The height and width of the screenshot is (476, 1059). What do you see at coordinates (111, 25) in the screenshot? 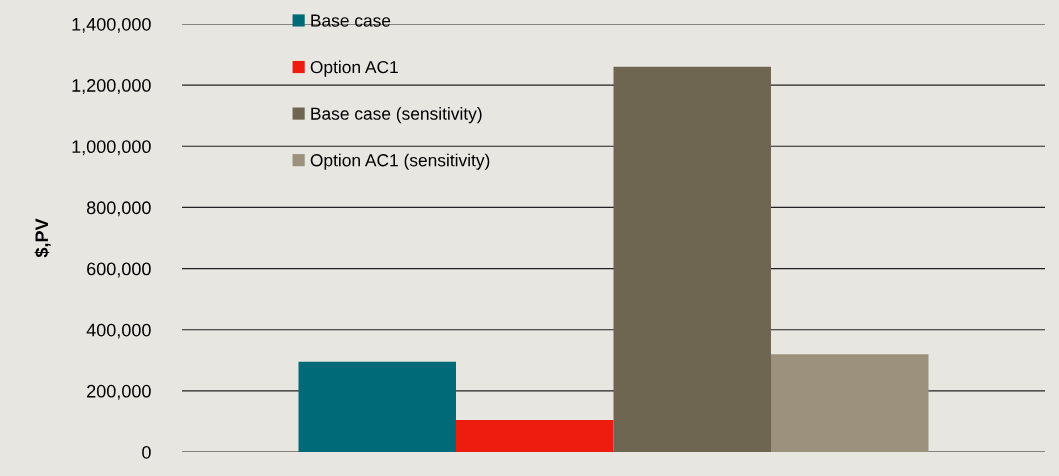
I see `y-tick-label: 1,400,000` at bounding box center [111, 25].